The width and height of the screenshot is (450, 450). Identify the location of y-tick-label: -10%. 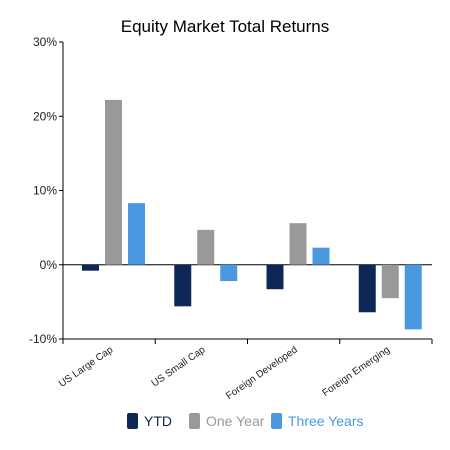
(43, 339).